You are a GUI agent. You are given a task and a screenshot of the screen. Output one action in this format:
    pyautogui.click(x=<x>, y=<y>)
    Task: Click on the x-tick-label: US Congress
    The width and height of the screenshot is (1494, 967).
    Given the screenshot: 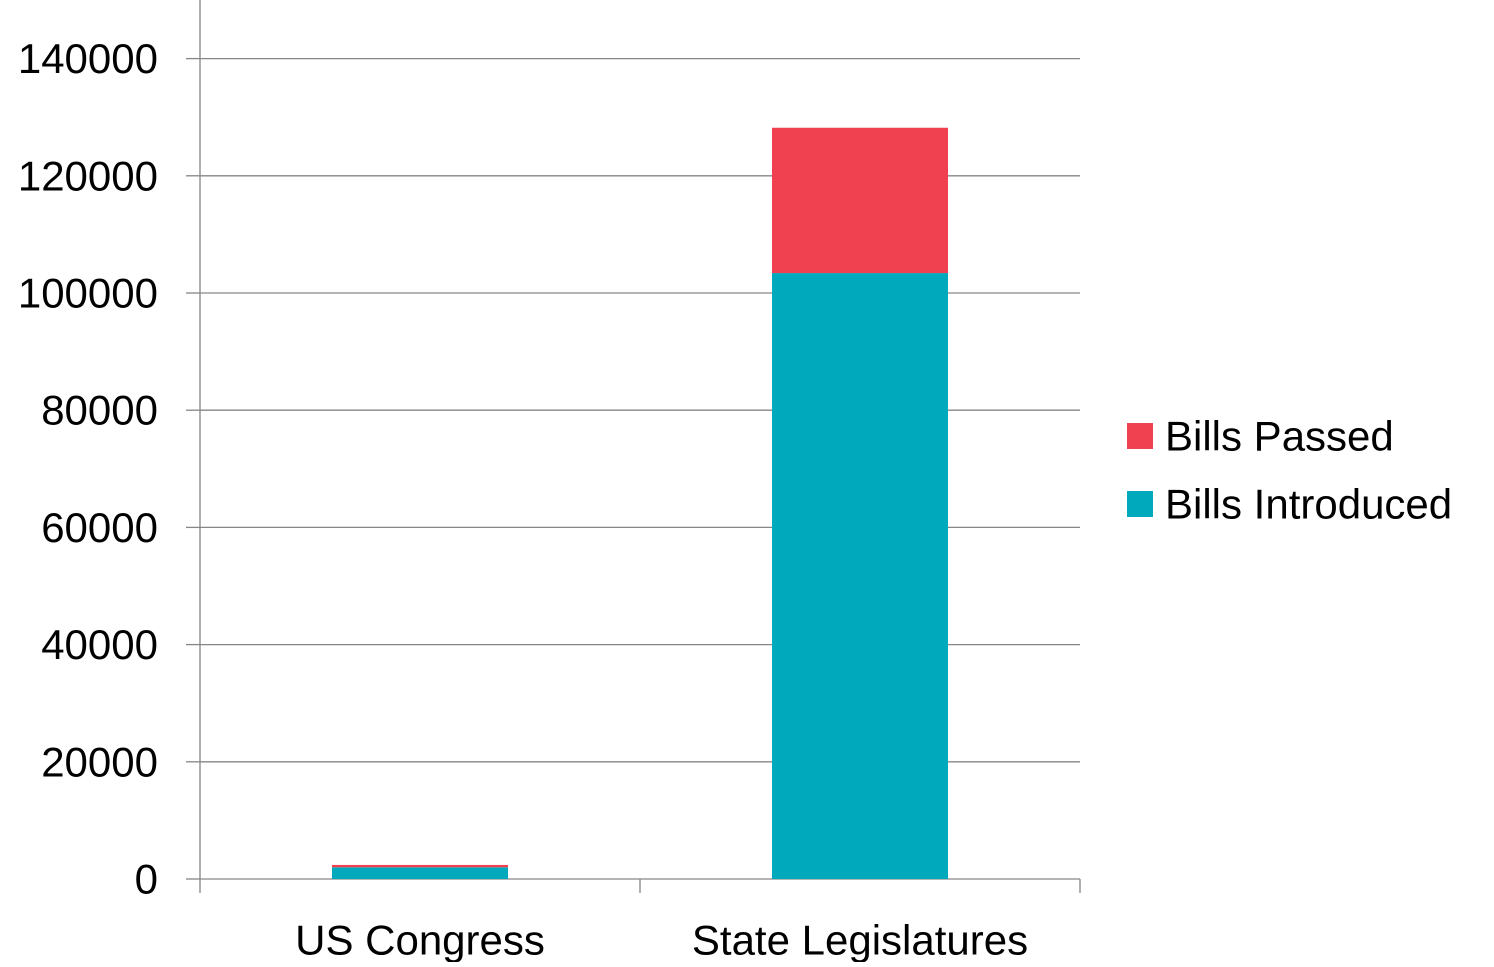 What is the action you would take?
    pyautogui.click(x=420, y=940)
    